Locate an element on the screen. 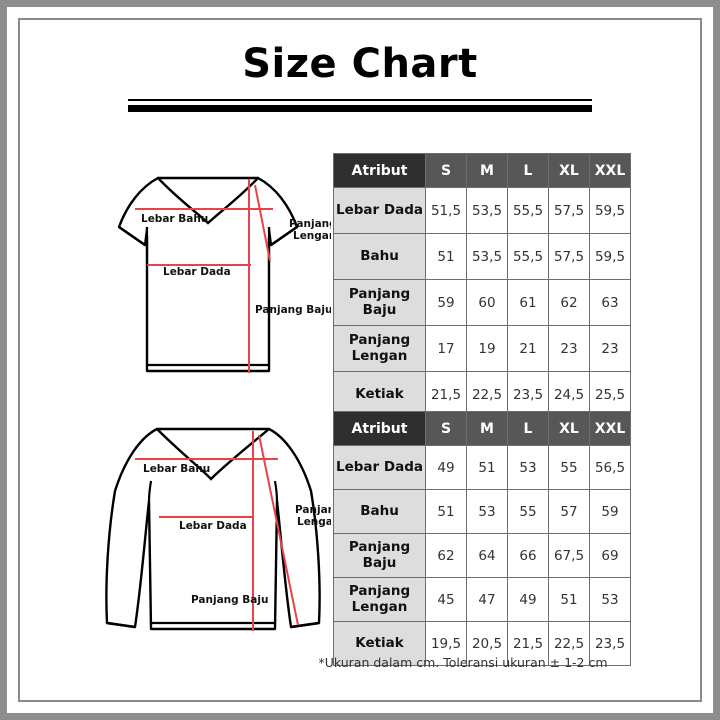 This screenshot has height=720, width=720. title-rule-thin is located at coordinates (360, 100).